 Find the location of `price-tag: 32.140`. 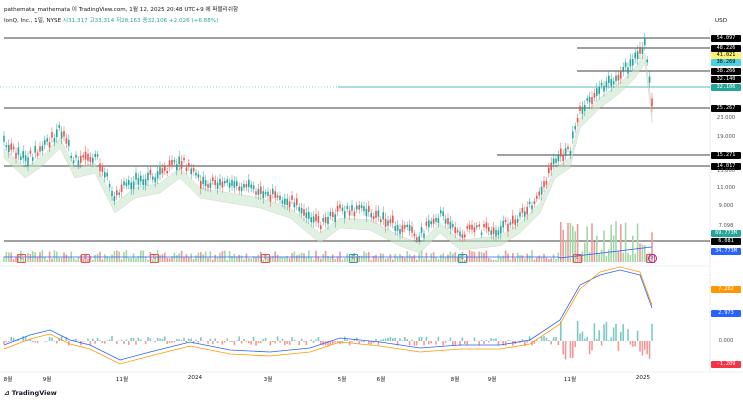

price-tag: 32.140 is located at coordinates (726, 79).